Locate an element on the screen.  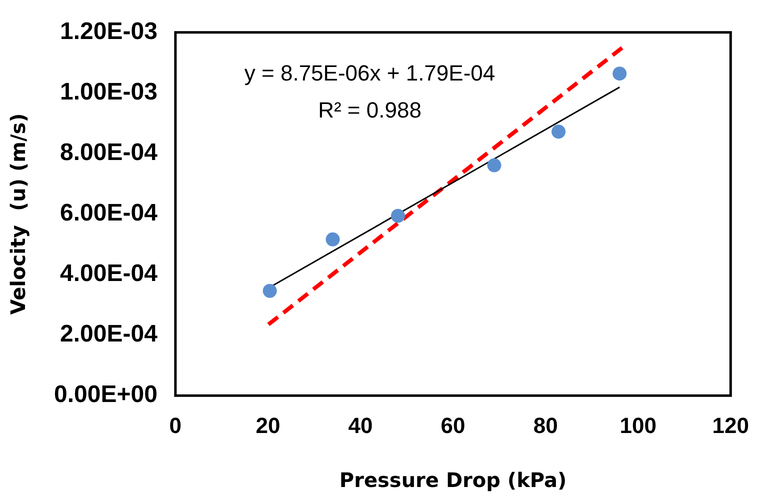
y-tick-label: 2.00E-04 is located at coordinates (109, 334).